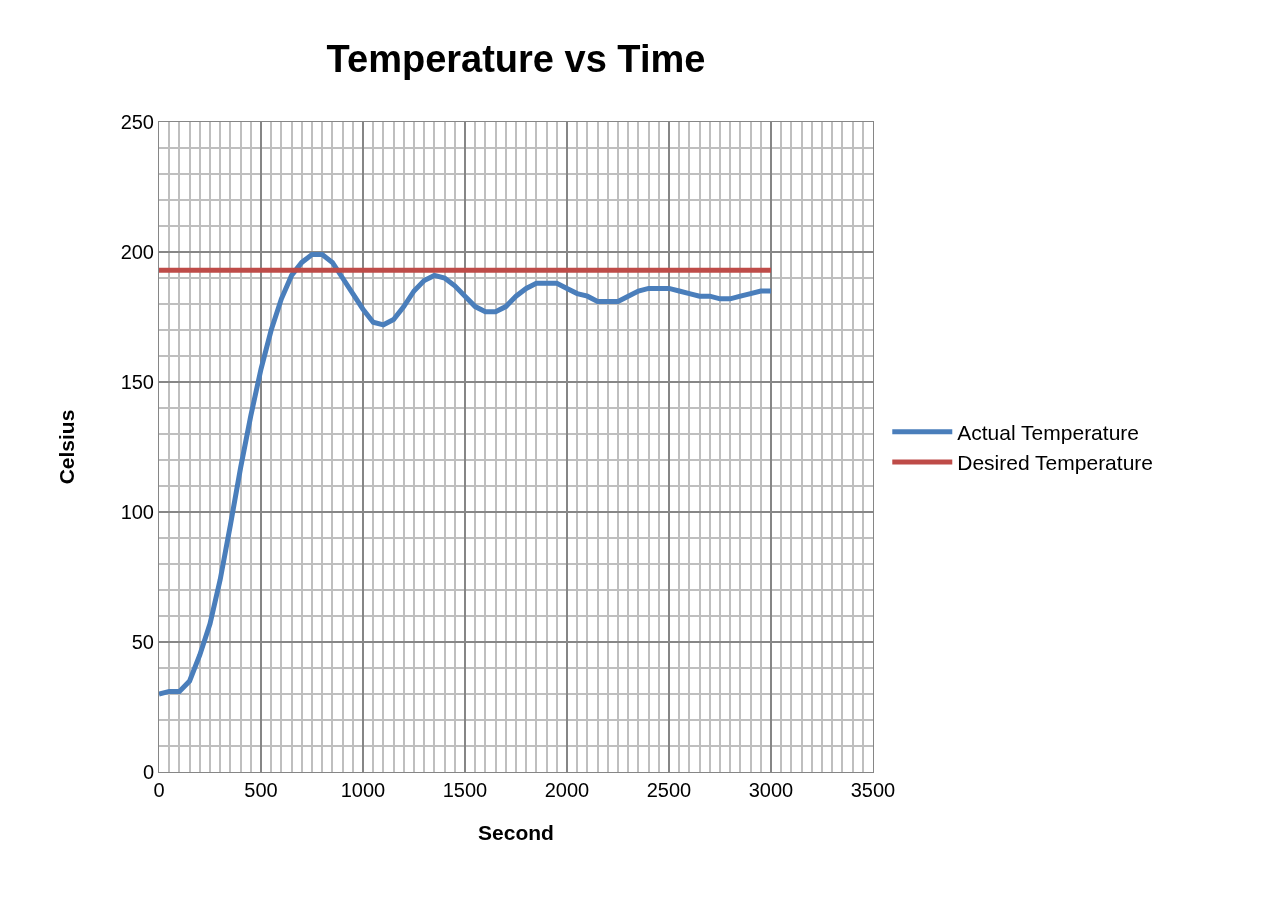 This screenshot has height=909, width=1264. I want to click on x-tick-label: 2000, so click(567, 790).